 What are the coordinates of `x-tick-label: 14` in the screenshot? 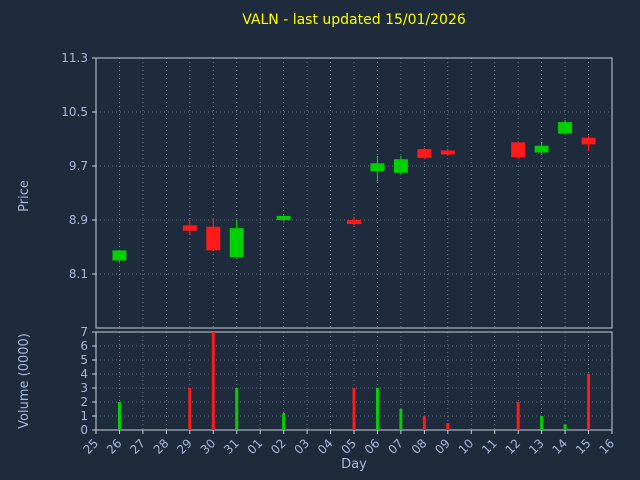 It's located at (560, 446).